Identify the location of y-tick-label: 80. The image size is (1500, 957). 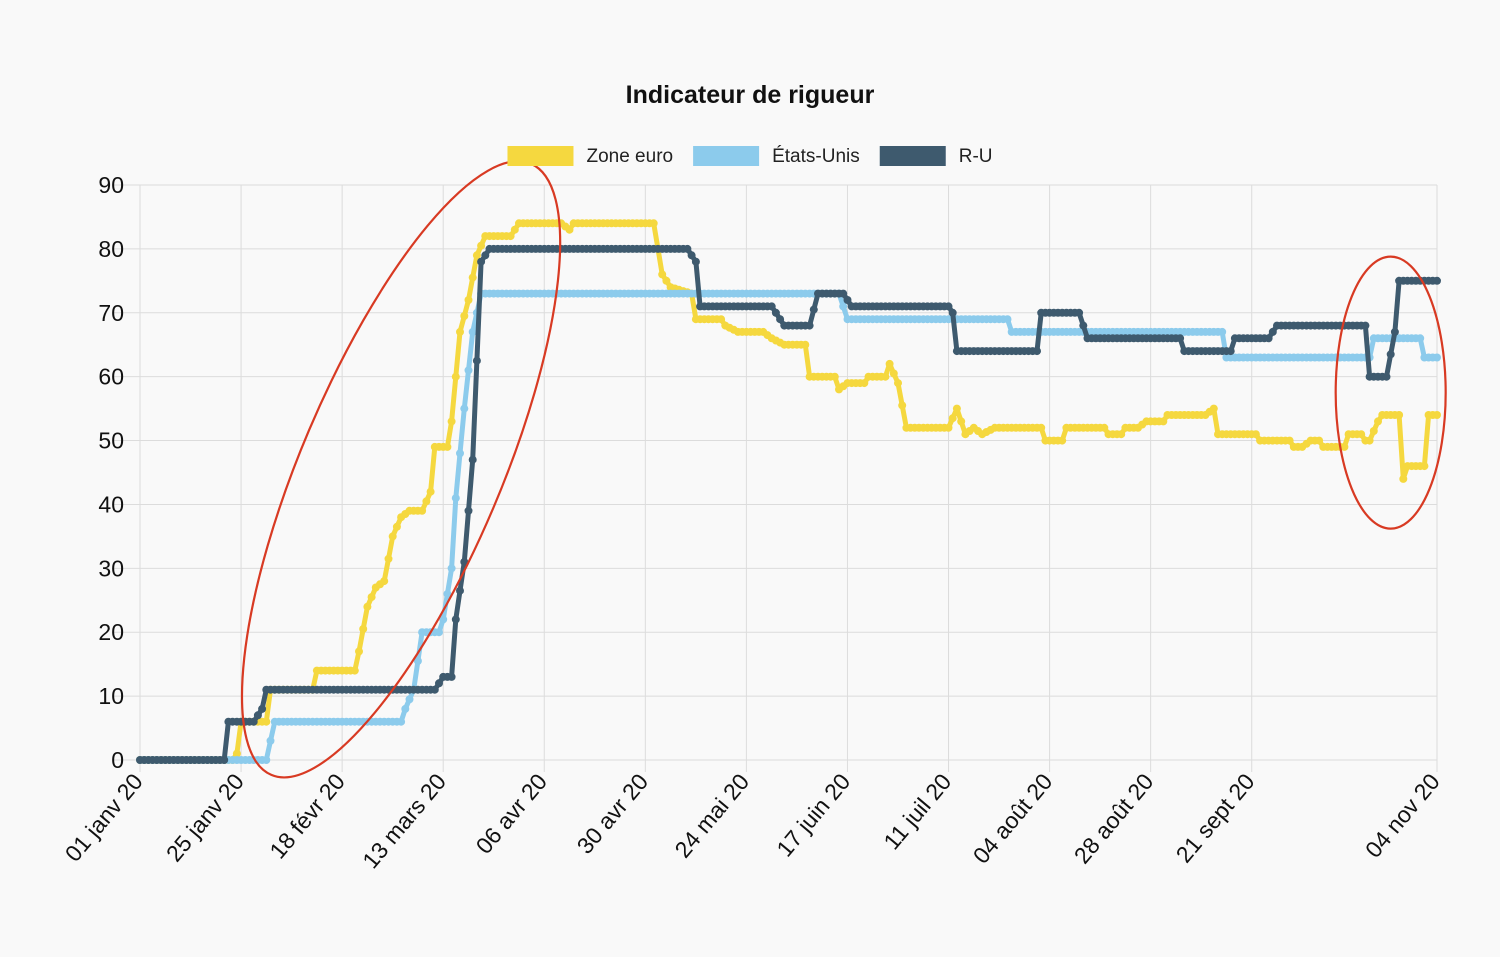
(111, 249).